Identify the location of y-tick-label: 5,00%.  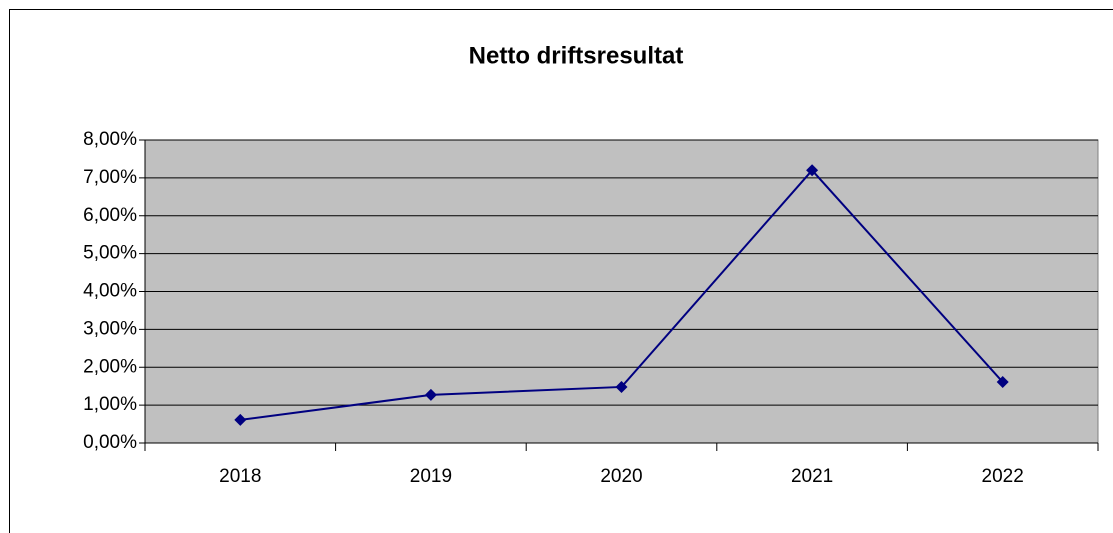
(110, 253).